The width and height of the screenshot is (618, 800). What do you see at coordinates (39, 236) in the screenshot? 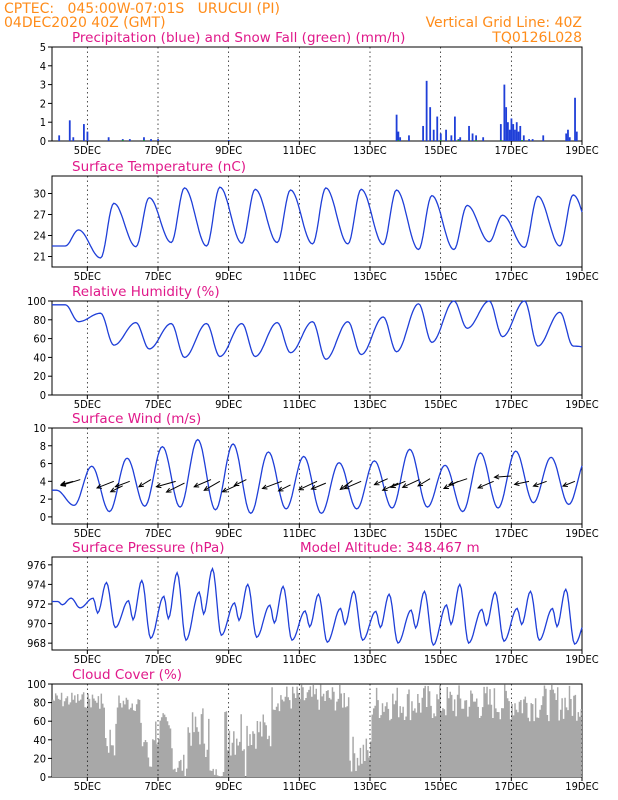
I see `temperature-ytick-label: 24` at bounding box center [39, 236].